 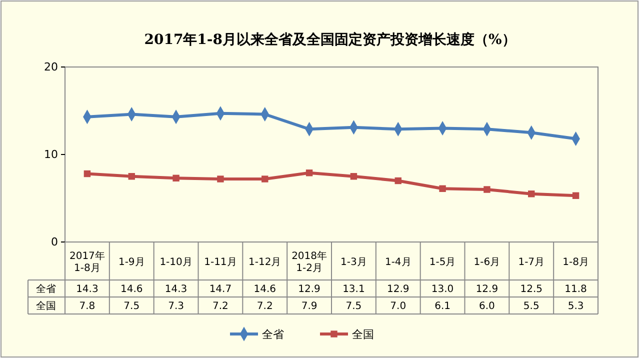 What do you see at coordinates (353, 262) in the screenshot?
I see `x-tick-label: 1-3月` at bounding box center [353, 262].